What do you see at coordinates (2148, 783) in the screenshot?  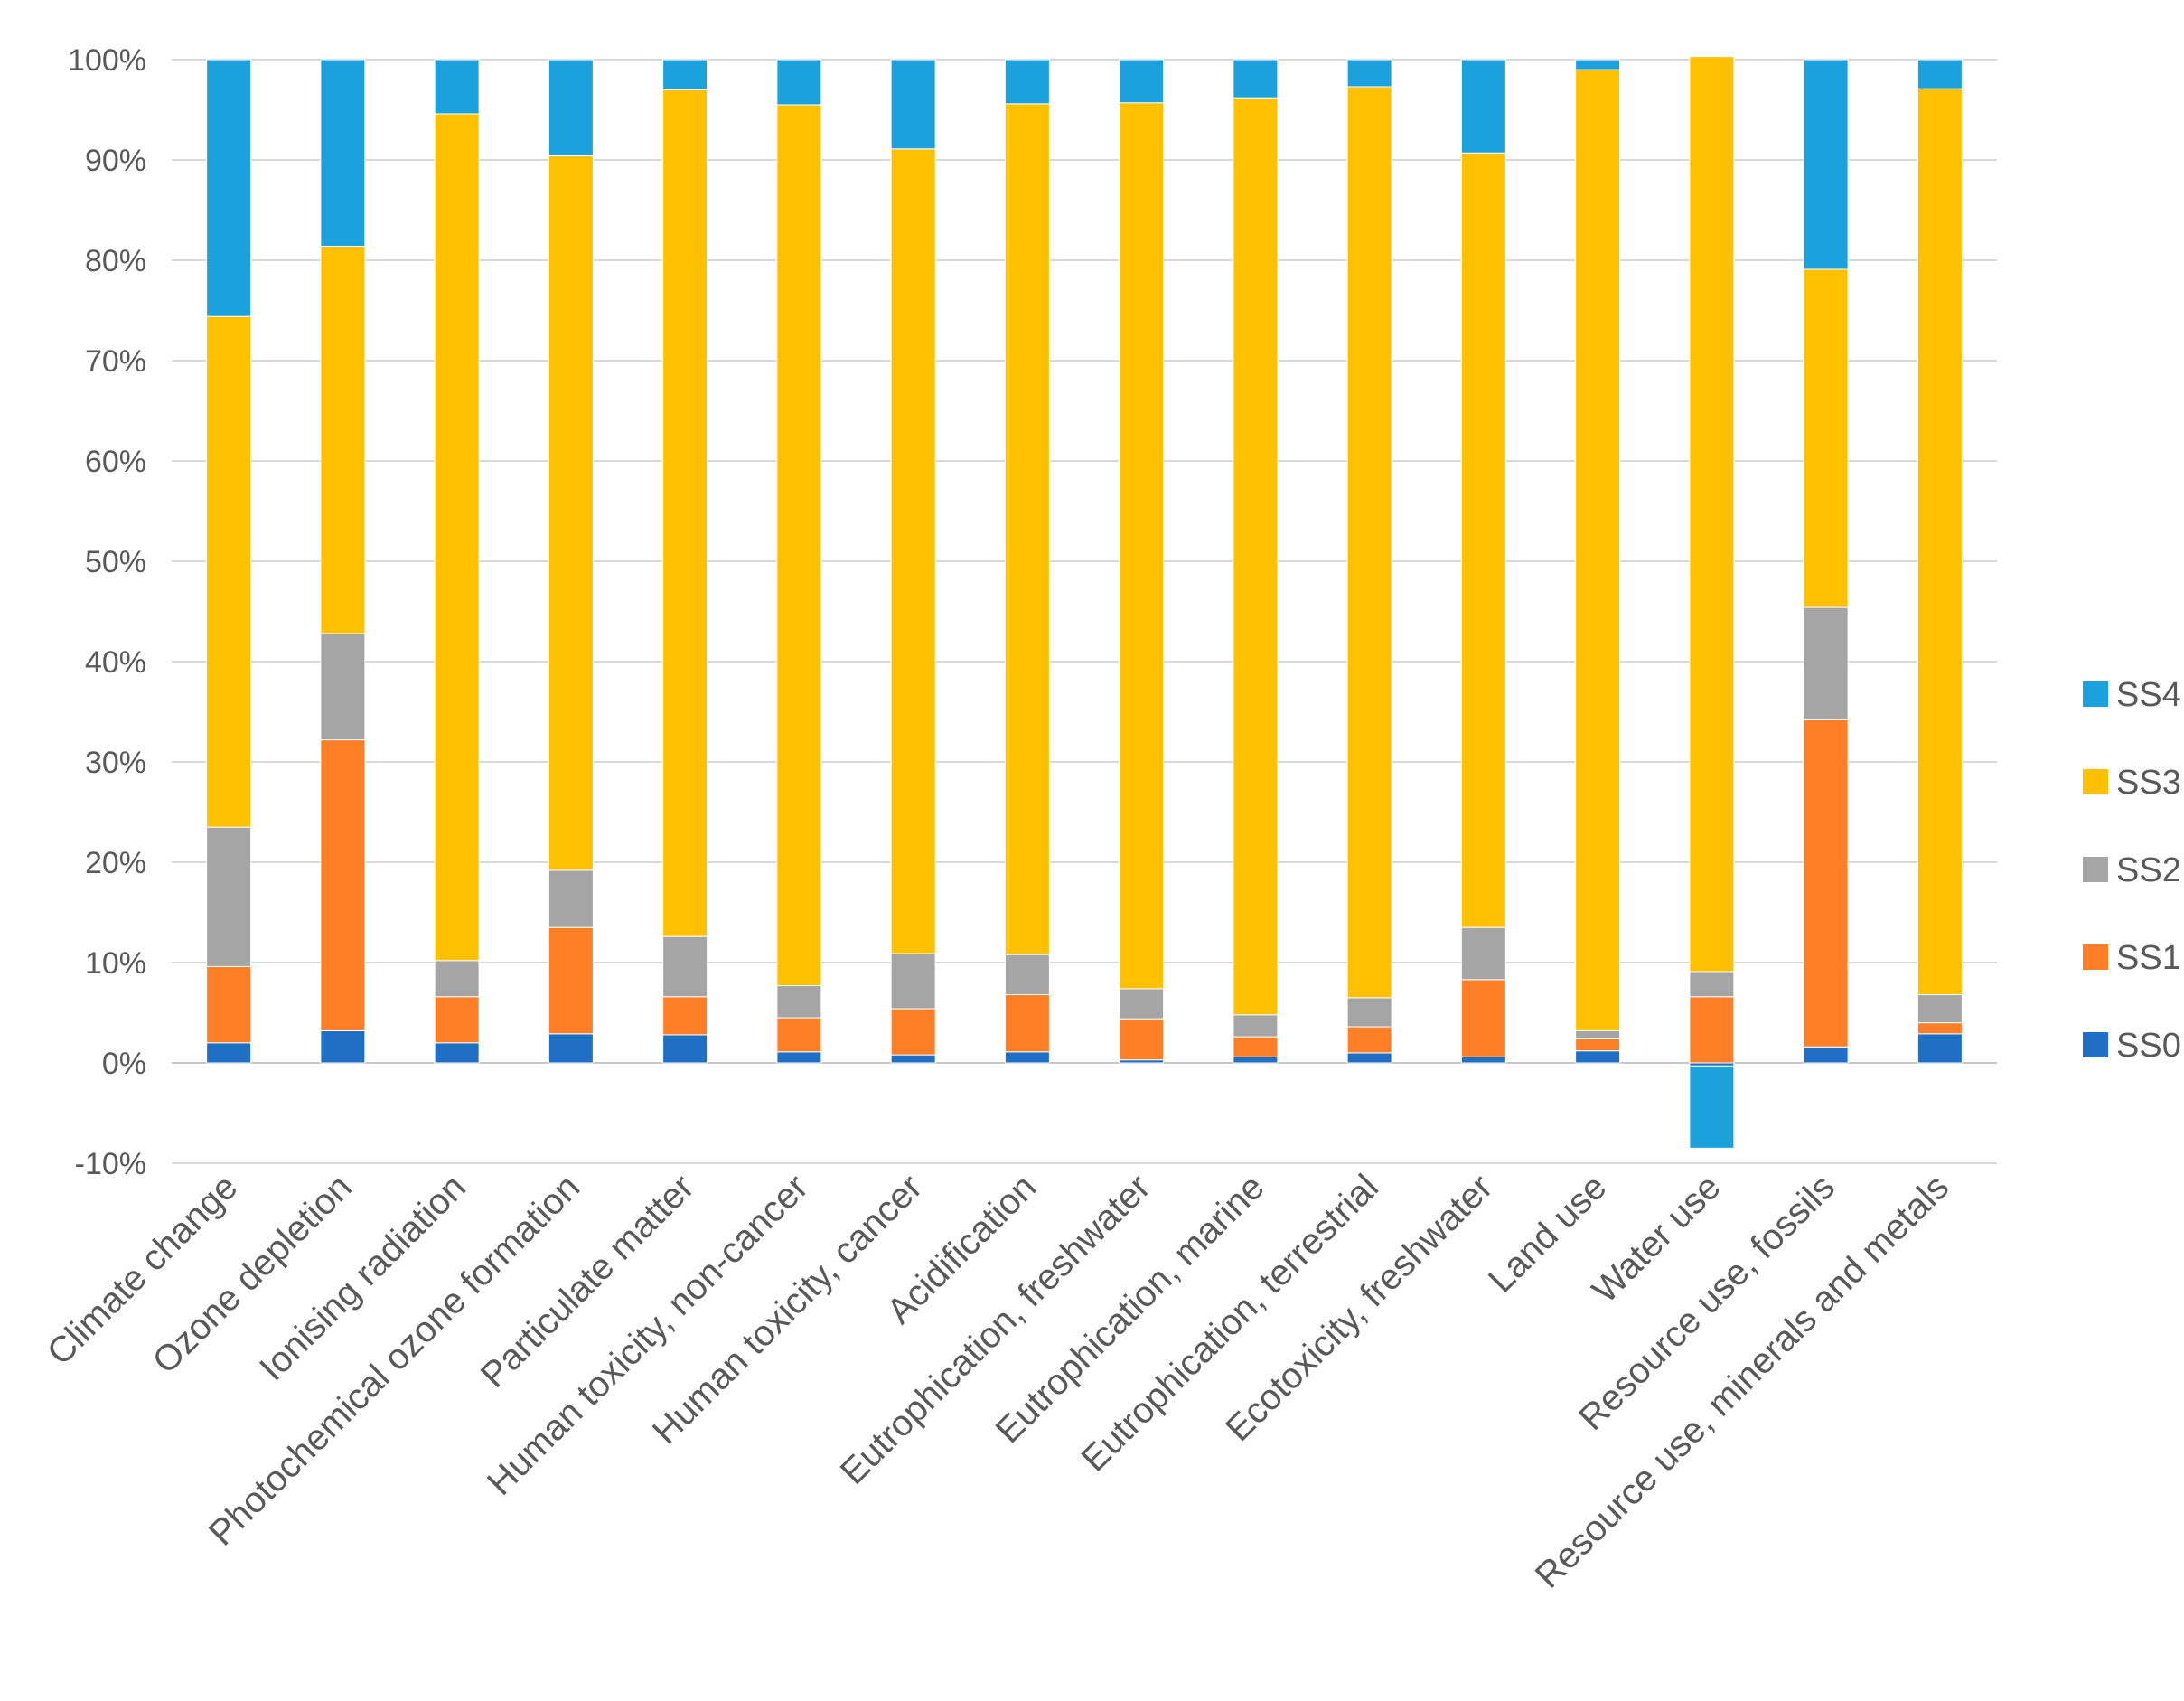 I see `legend-label-ss3: SS3` at bounding box center [2148, 783].